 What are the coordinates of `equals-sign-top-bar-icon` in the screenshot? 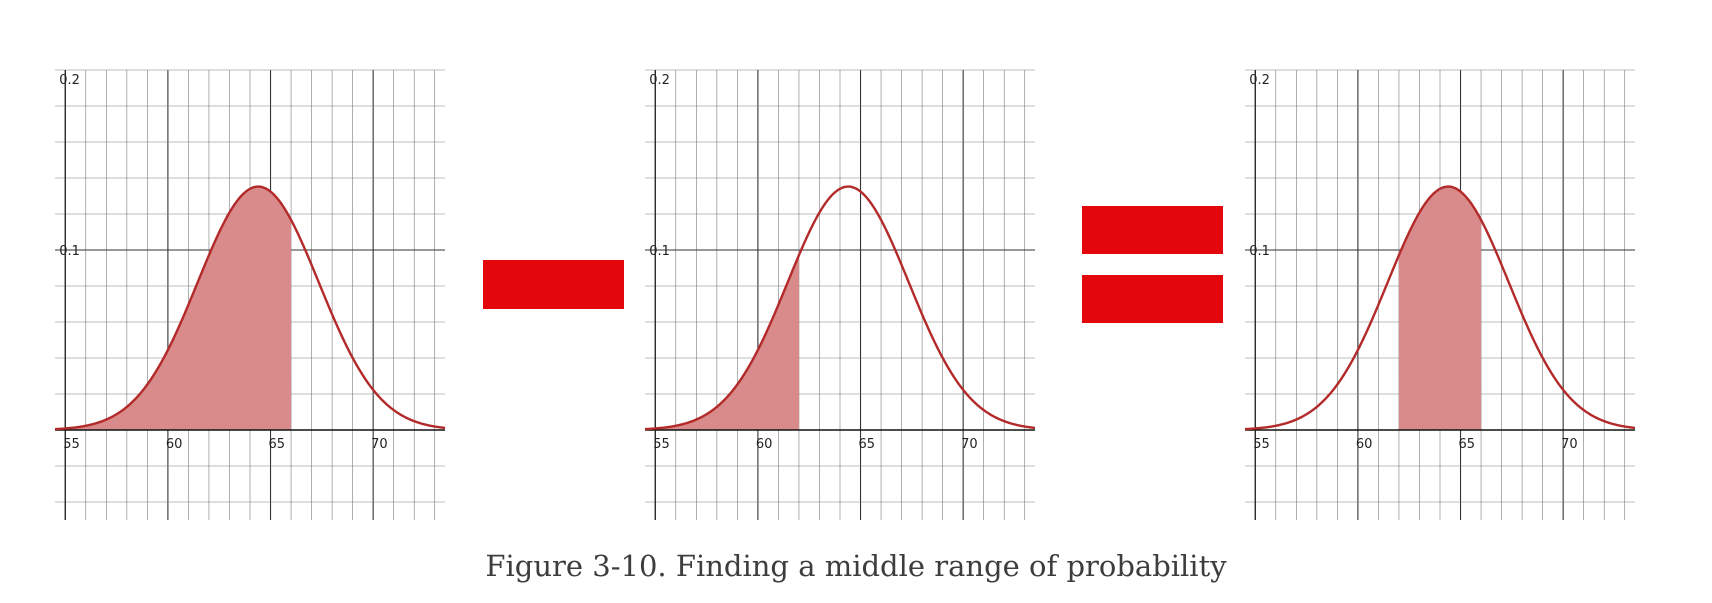 It's located at (1152, 230).